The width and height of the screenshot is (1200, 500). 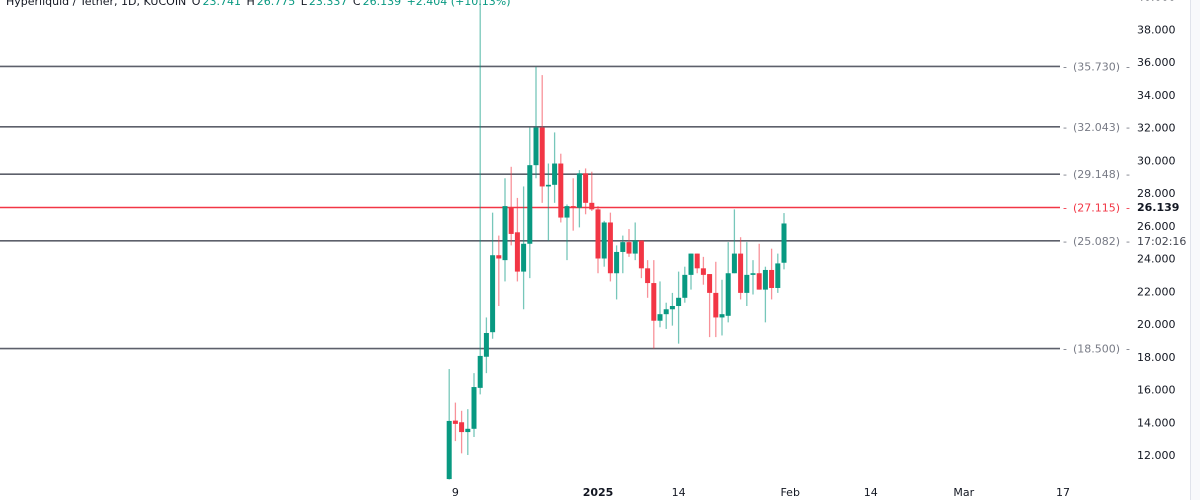 I want to click on price-tick-label: 20.000, so click(x=1156, y=324).